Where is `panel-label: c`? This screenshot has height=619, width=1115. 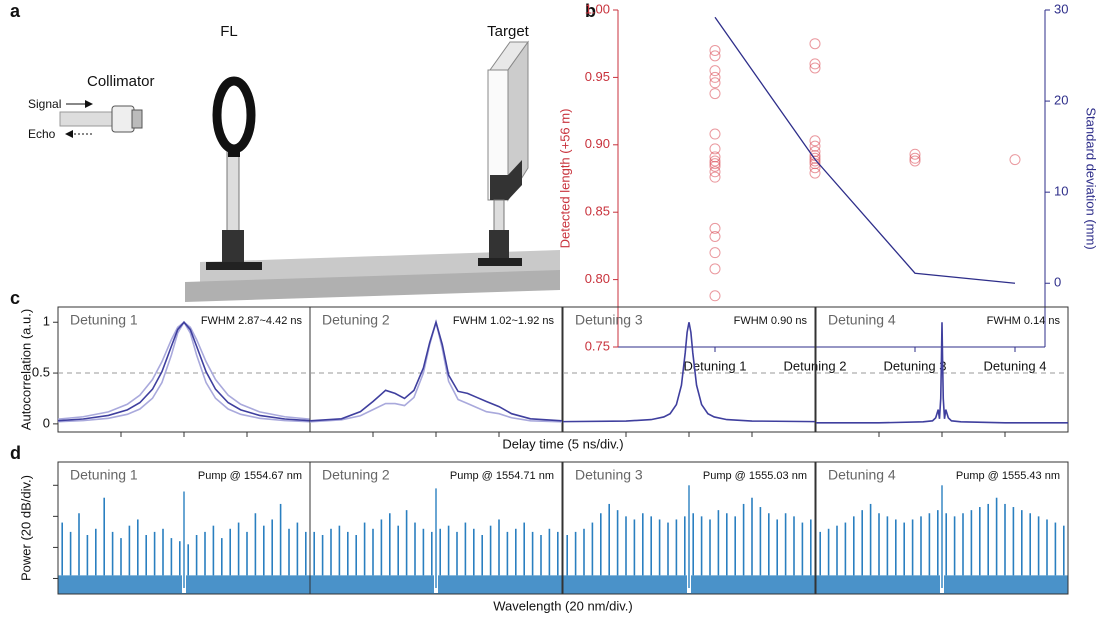 panel-label: c is located at coordinates (15, 298).